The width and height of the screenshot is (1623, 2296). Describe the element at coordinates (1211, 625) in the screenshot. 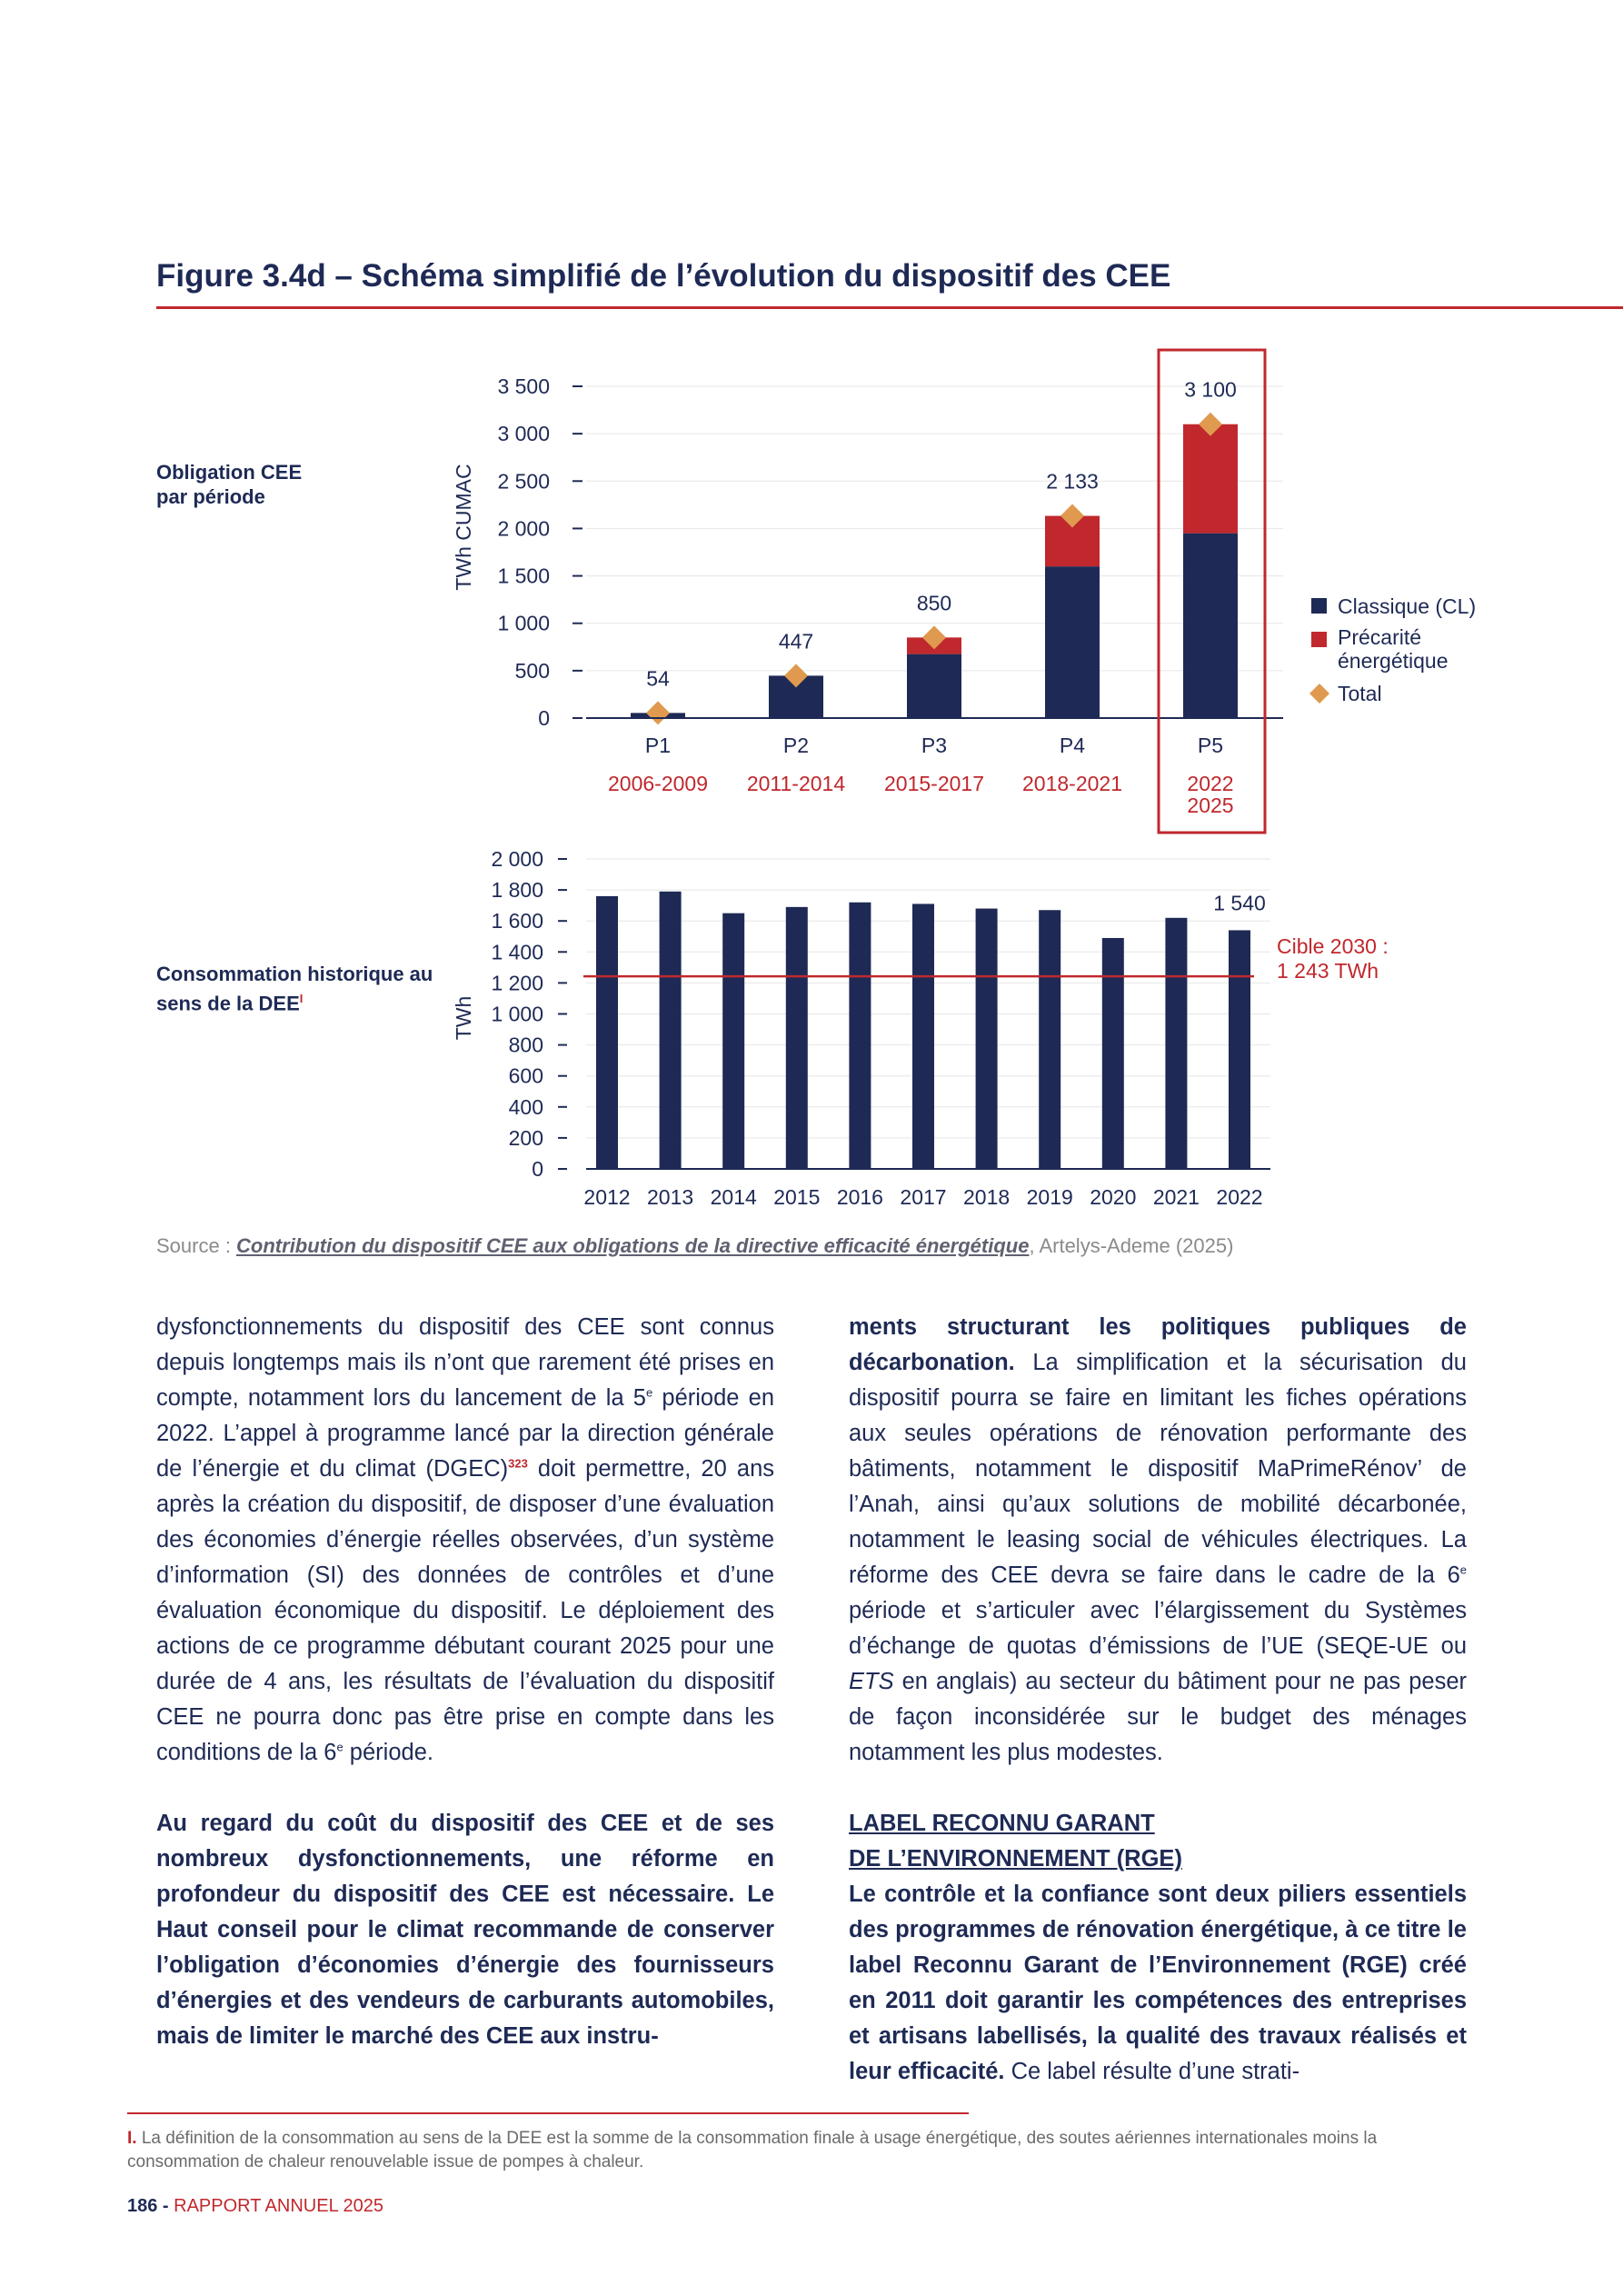

I see `top-chart-bar-p5-classique` at that location.